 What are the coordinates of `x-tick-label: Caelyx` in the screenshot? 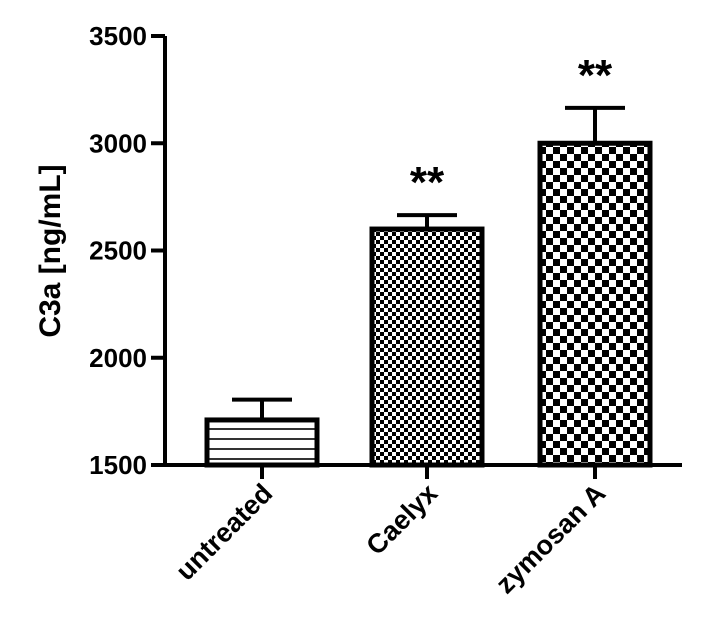 It's located at (401, 519).